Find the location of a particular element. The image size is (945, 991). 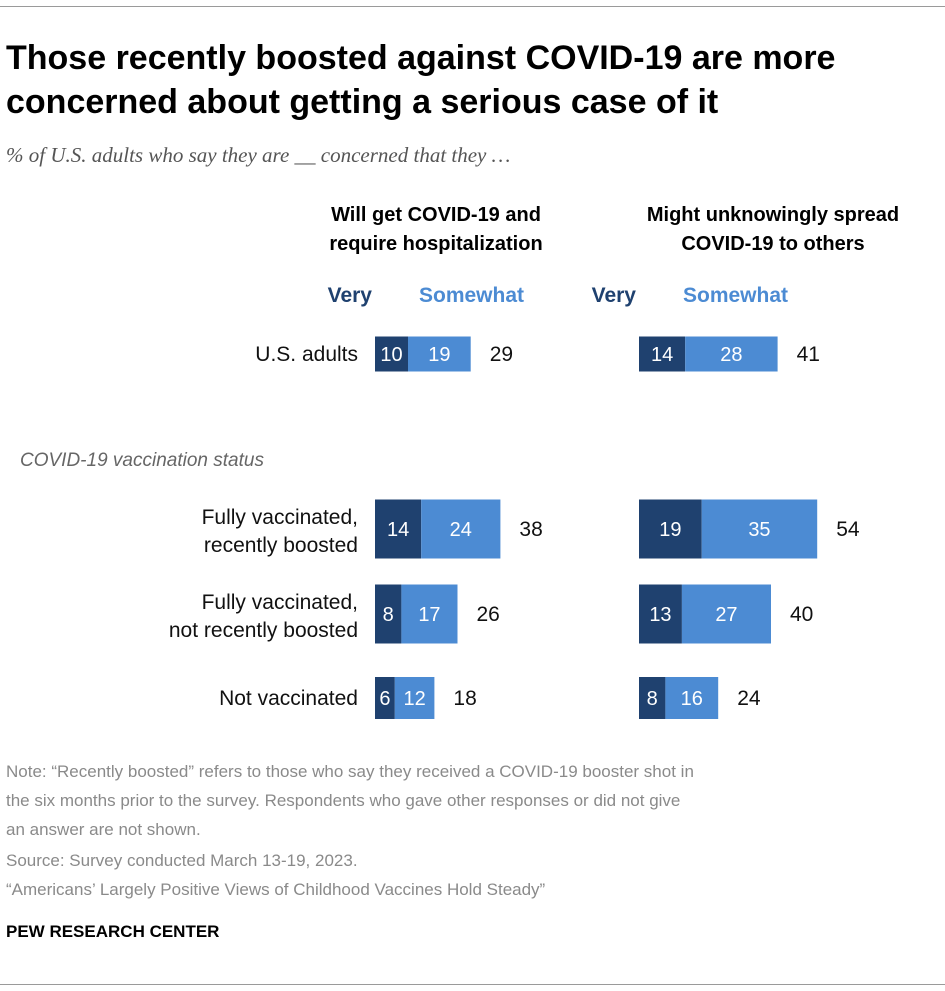

top-rule is located at coordinates (472, 6).